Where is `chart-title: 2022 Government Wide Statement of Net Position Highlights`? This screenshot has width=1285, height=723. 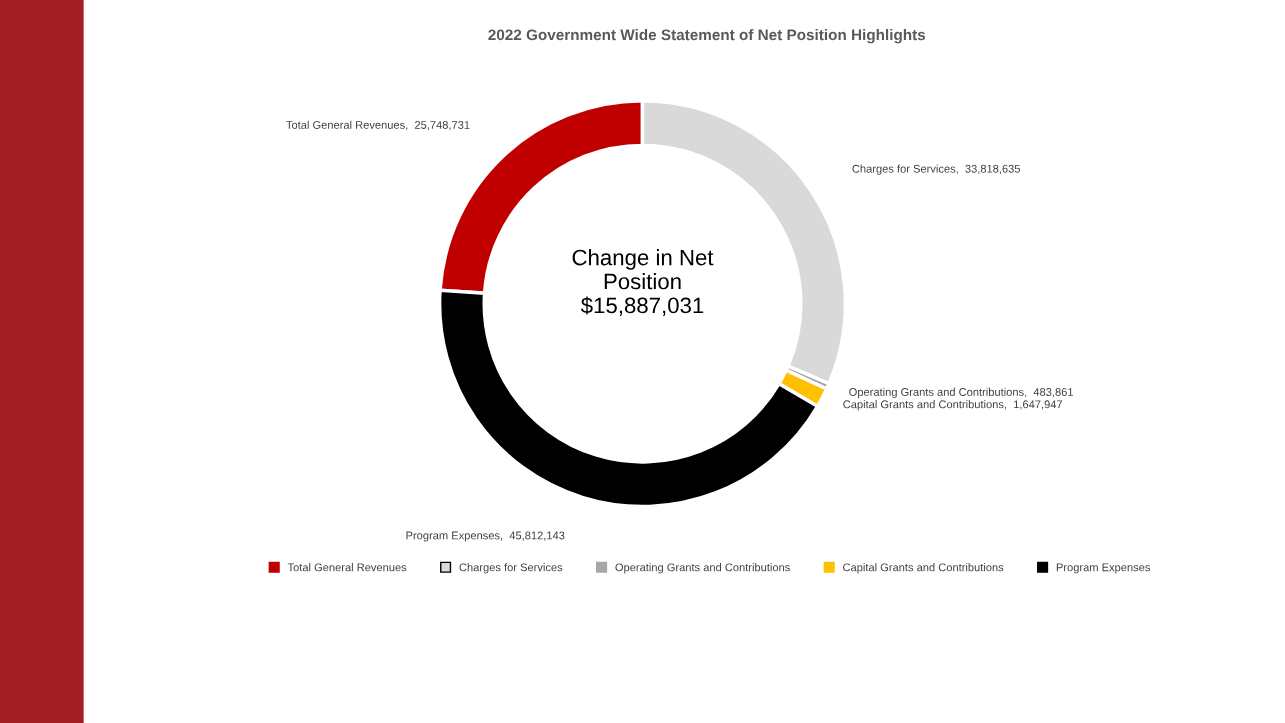
chart-title: 2022 Government Wide Statement of Net Position Highlights is located at coordinates (707, 36).